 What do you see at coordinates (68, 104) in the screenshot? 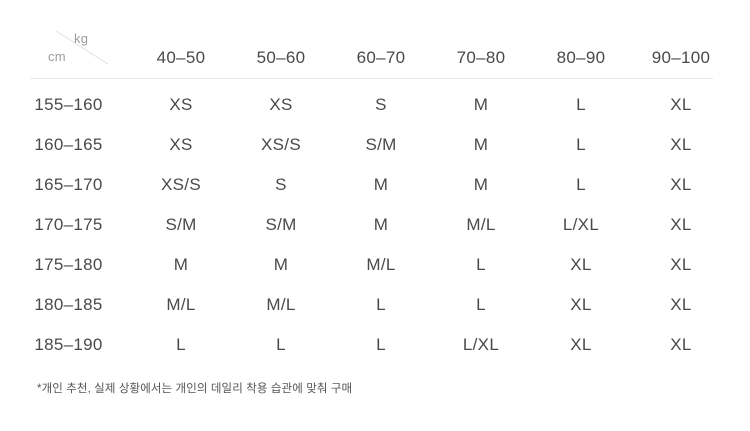
I see `row-label-height: 155–160` at bounding box center [68, 104].